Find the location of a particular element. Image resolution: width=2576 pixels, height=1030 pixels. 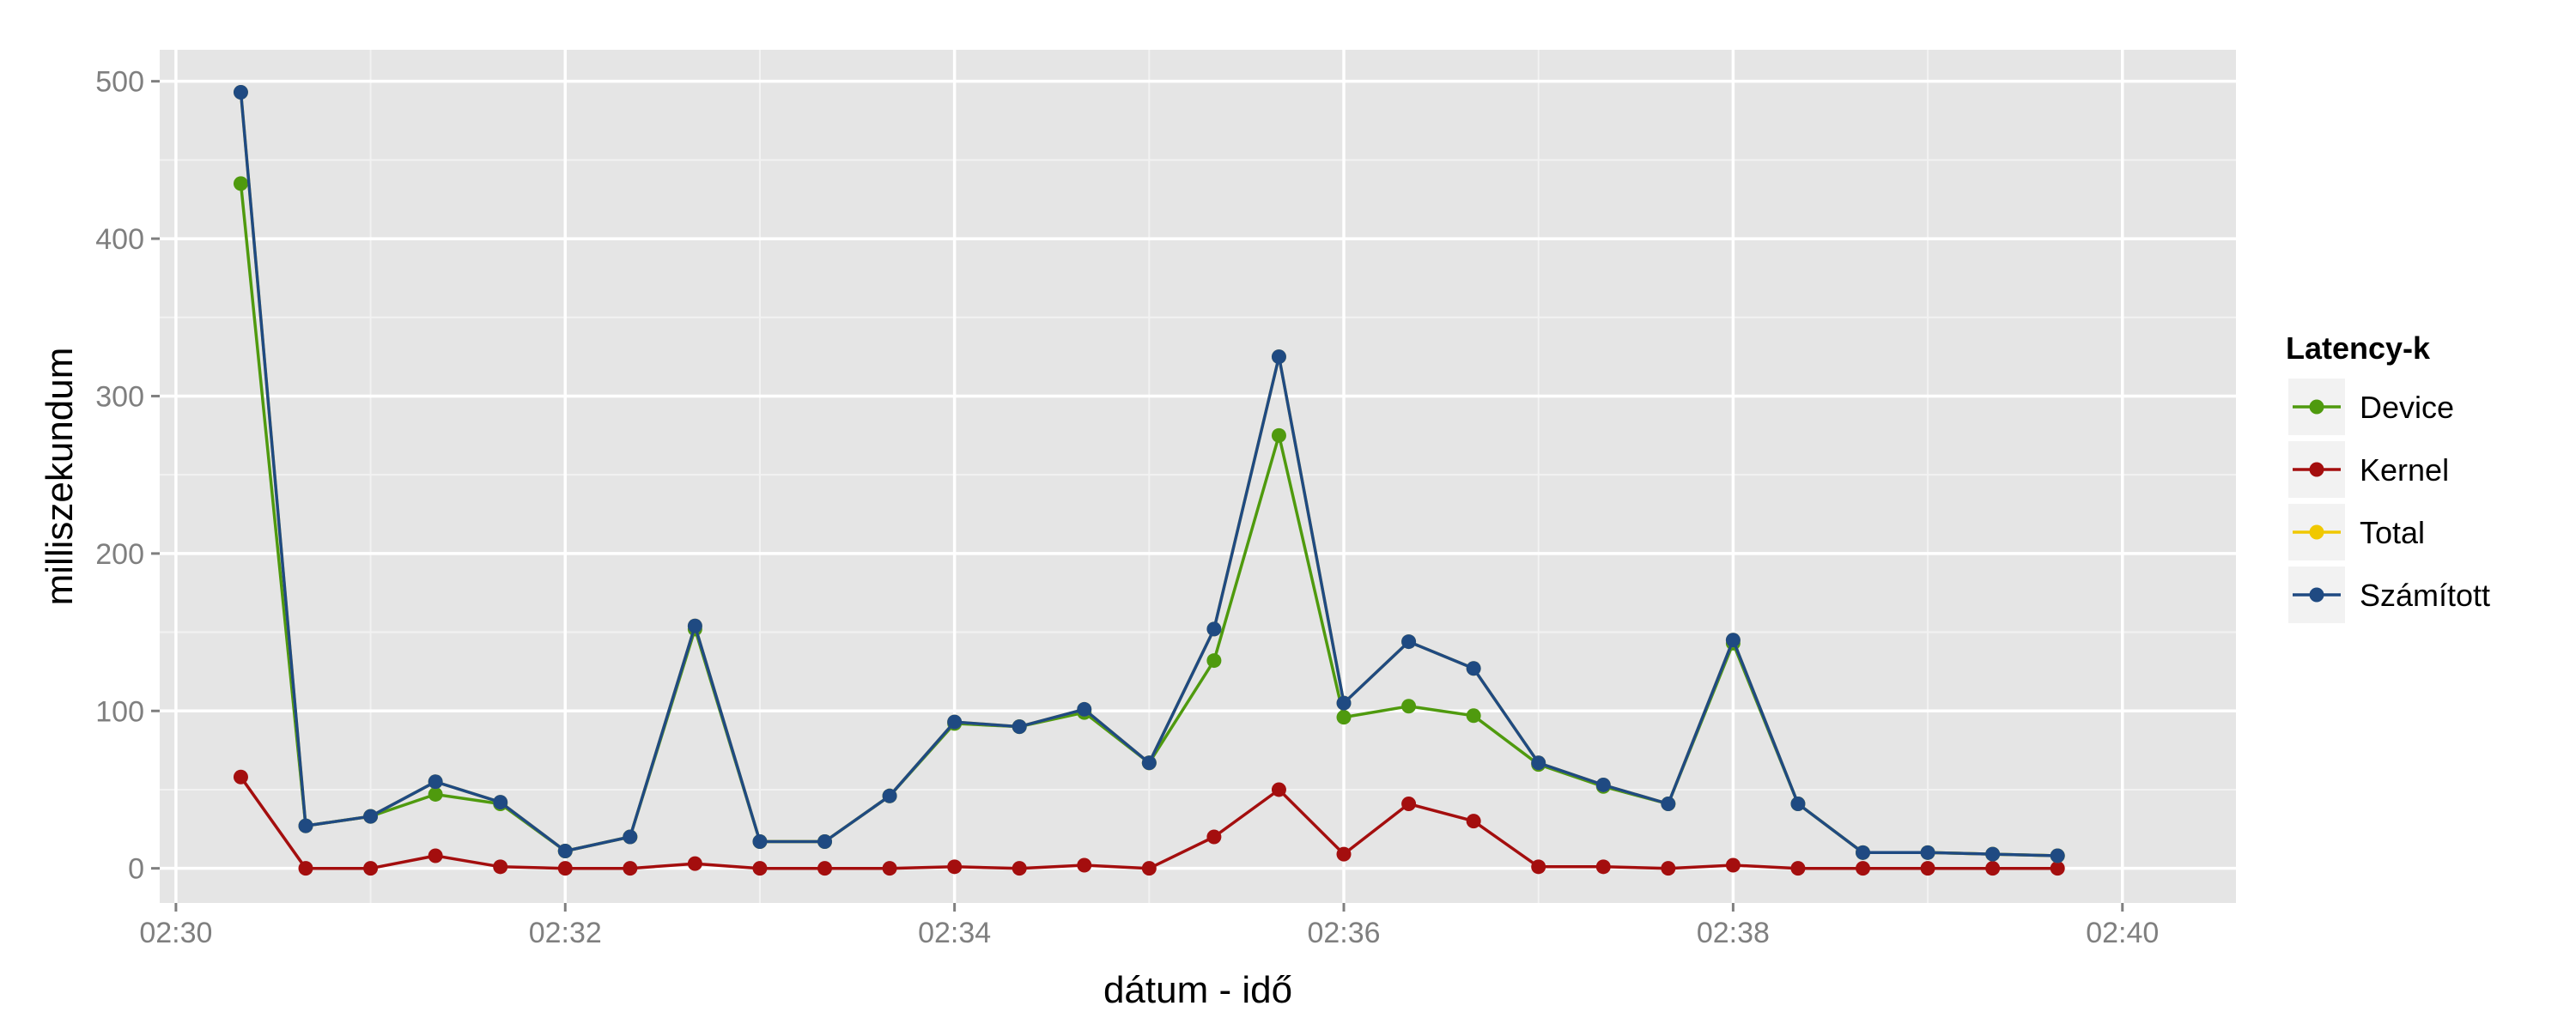

x-tick-label: 02:32 is located at coordinates (565, 933).